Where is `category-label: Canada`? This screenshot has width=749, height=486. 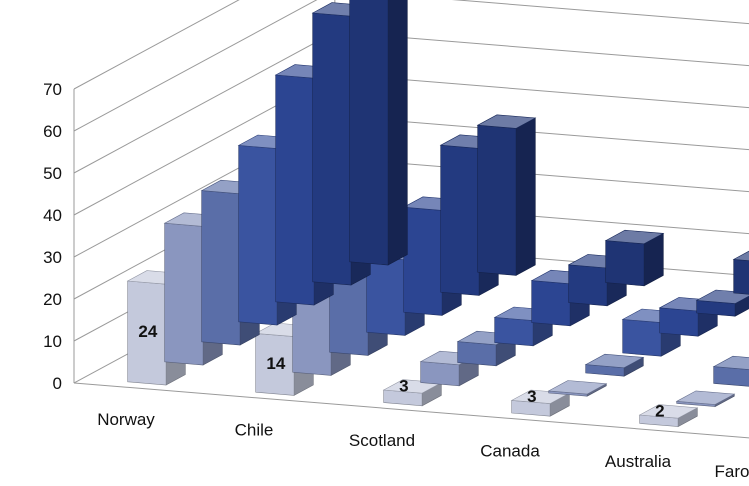
category-label: Canada is located at coordinates (510, 450).